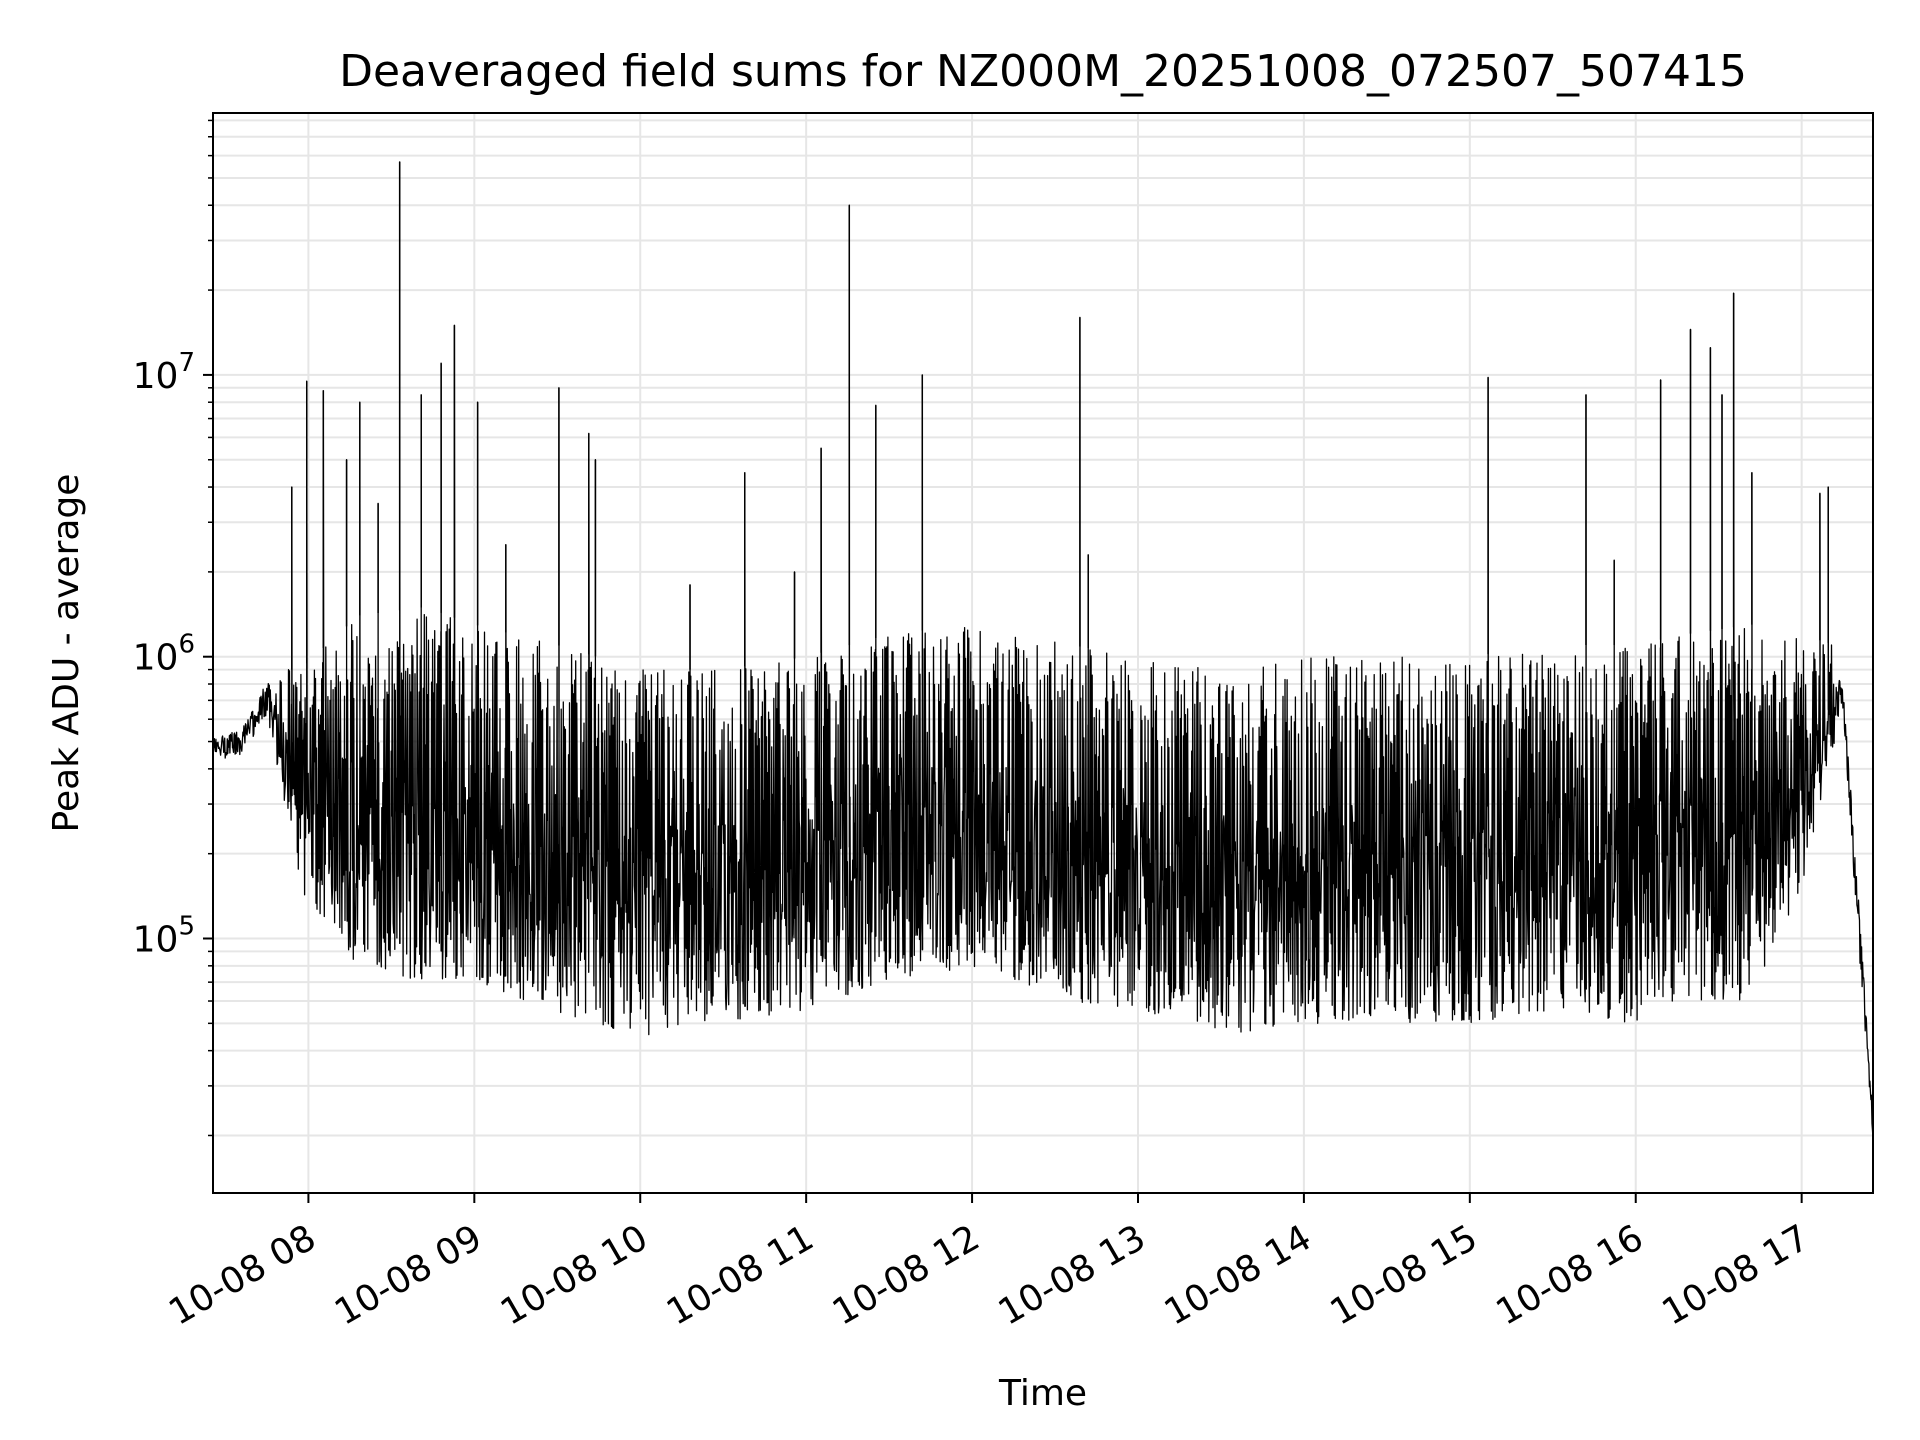  What do you see at coordinates (66, 653) in the screenshot?
I see `y-axis-label: Peak ADU - average` at bounding box center [66, 653].